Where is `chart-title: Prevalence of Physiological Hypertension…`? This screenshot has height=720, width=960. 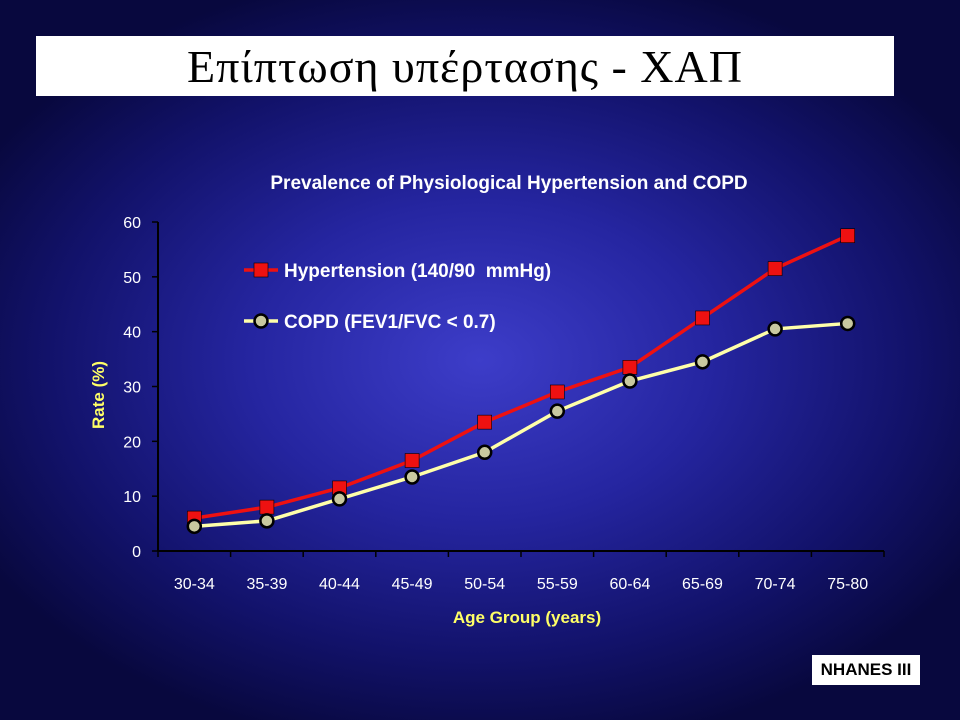
chart-title: Prevalence of Physiological Hypertension… is located at coordinates (508, 183).